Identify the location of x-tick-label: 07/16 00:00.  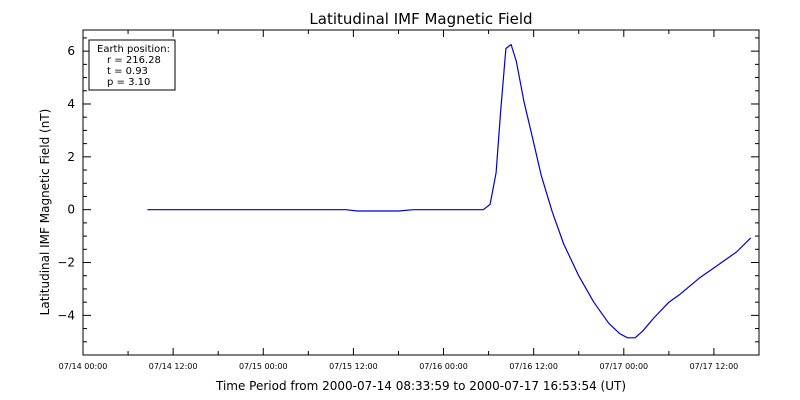
(443, 366).